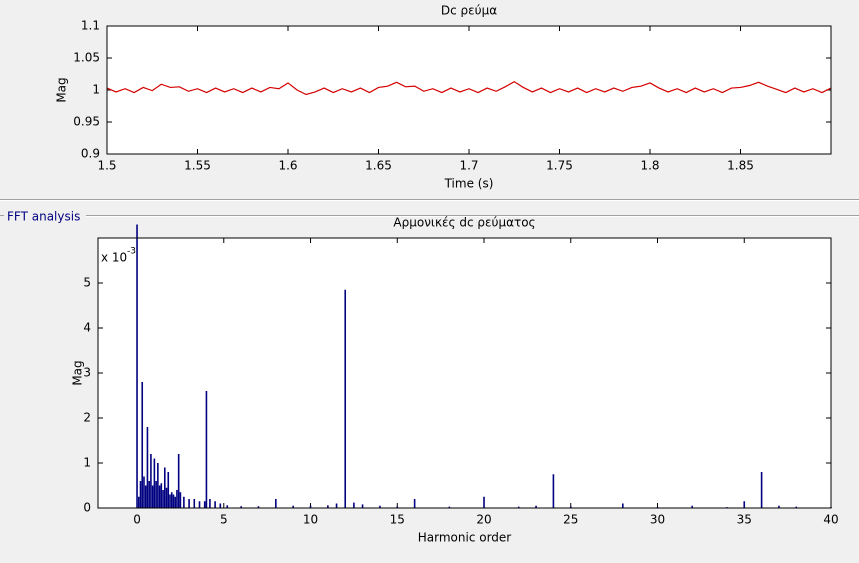 The image size is (859, 563). I want to click on x-axis-label: Time (s), so click(469, 184).